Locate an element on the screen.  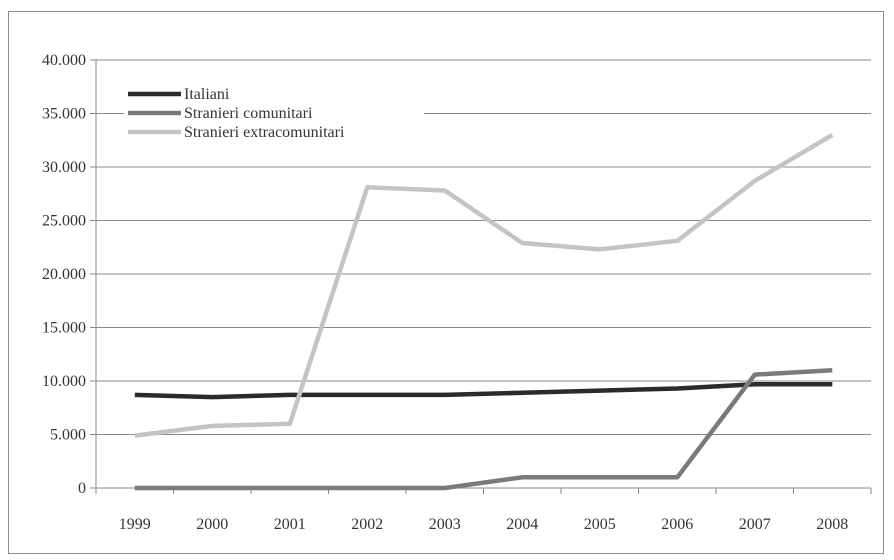
x-tick-label: 2006 is located at coordinates (677, 524).